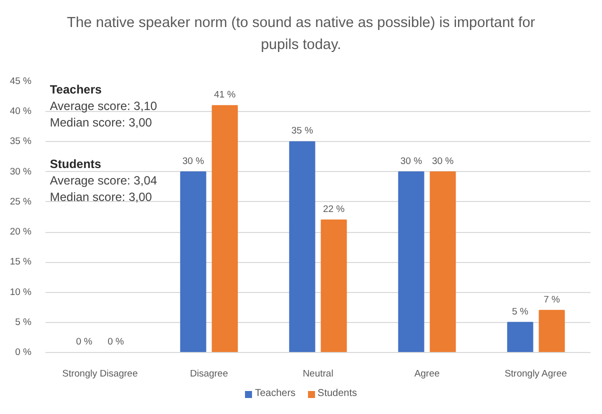  I want to click on y-tick-label: 40 %, so click(21, 112).